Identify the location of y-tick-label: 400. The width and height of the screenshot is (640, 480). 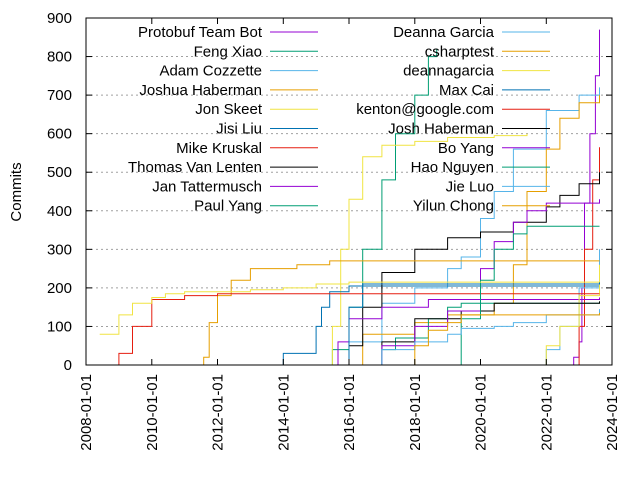
(59, 211).